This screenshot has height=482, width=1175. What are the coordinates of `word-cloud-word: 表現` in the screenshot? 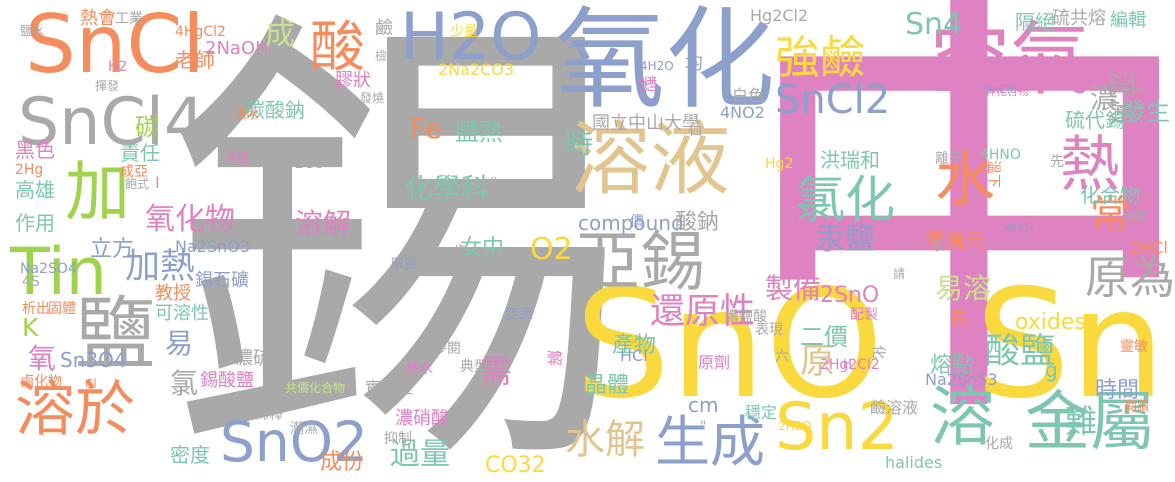 It's located at (769, 330).